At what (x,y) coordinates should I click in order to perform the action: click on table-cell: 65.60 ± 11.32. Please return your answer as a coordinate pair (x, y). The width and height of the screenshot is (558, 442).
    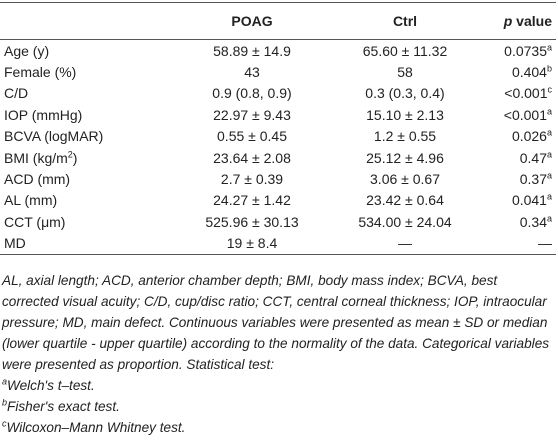
    Looking at the image, I should click on (405, 51).